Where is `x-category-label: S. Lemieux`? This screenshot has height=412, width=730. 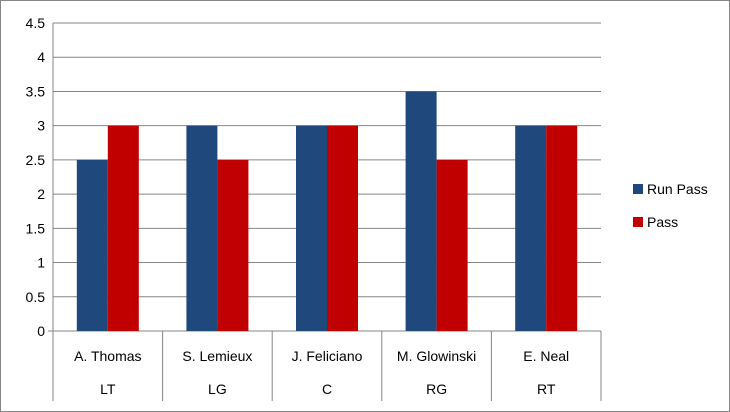
x-category-label: S. Lemieux is located at coordinates (217, 356).